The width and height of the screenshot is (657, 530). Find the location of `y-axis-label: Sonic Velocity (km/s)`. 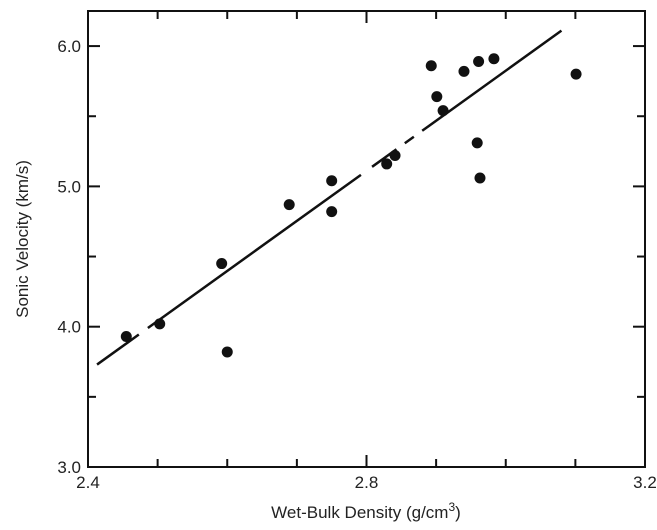

y-axis-label: Sonic Velocity (km/s) is located at coordinates (22, 239).